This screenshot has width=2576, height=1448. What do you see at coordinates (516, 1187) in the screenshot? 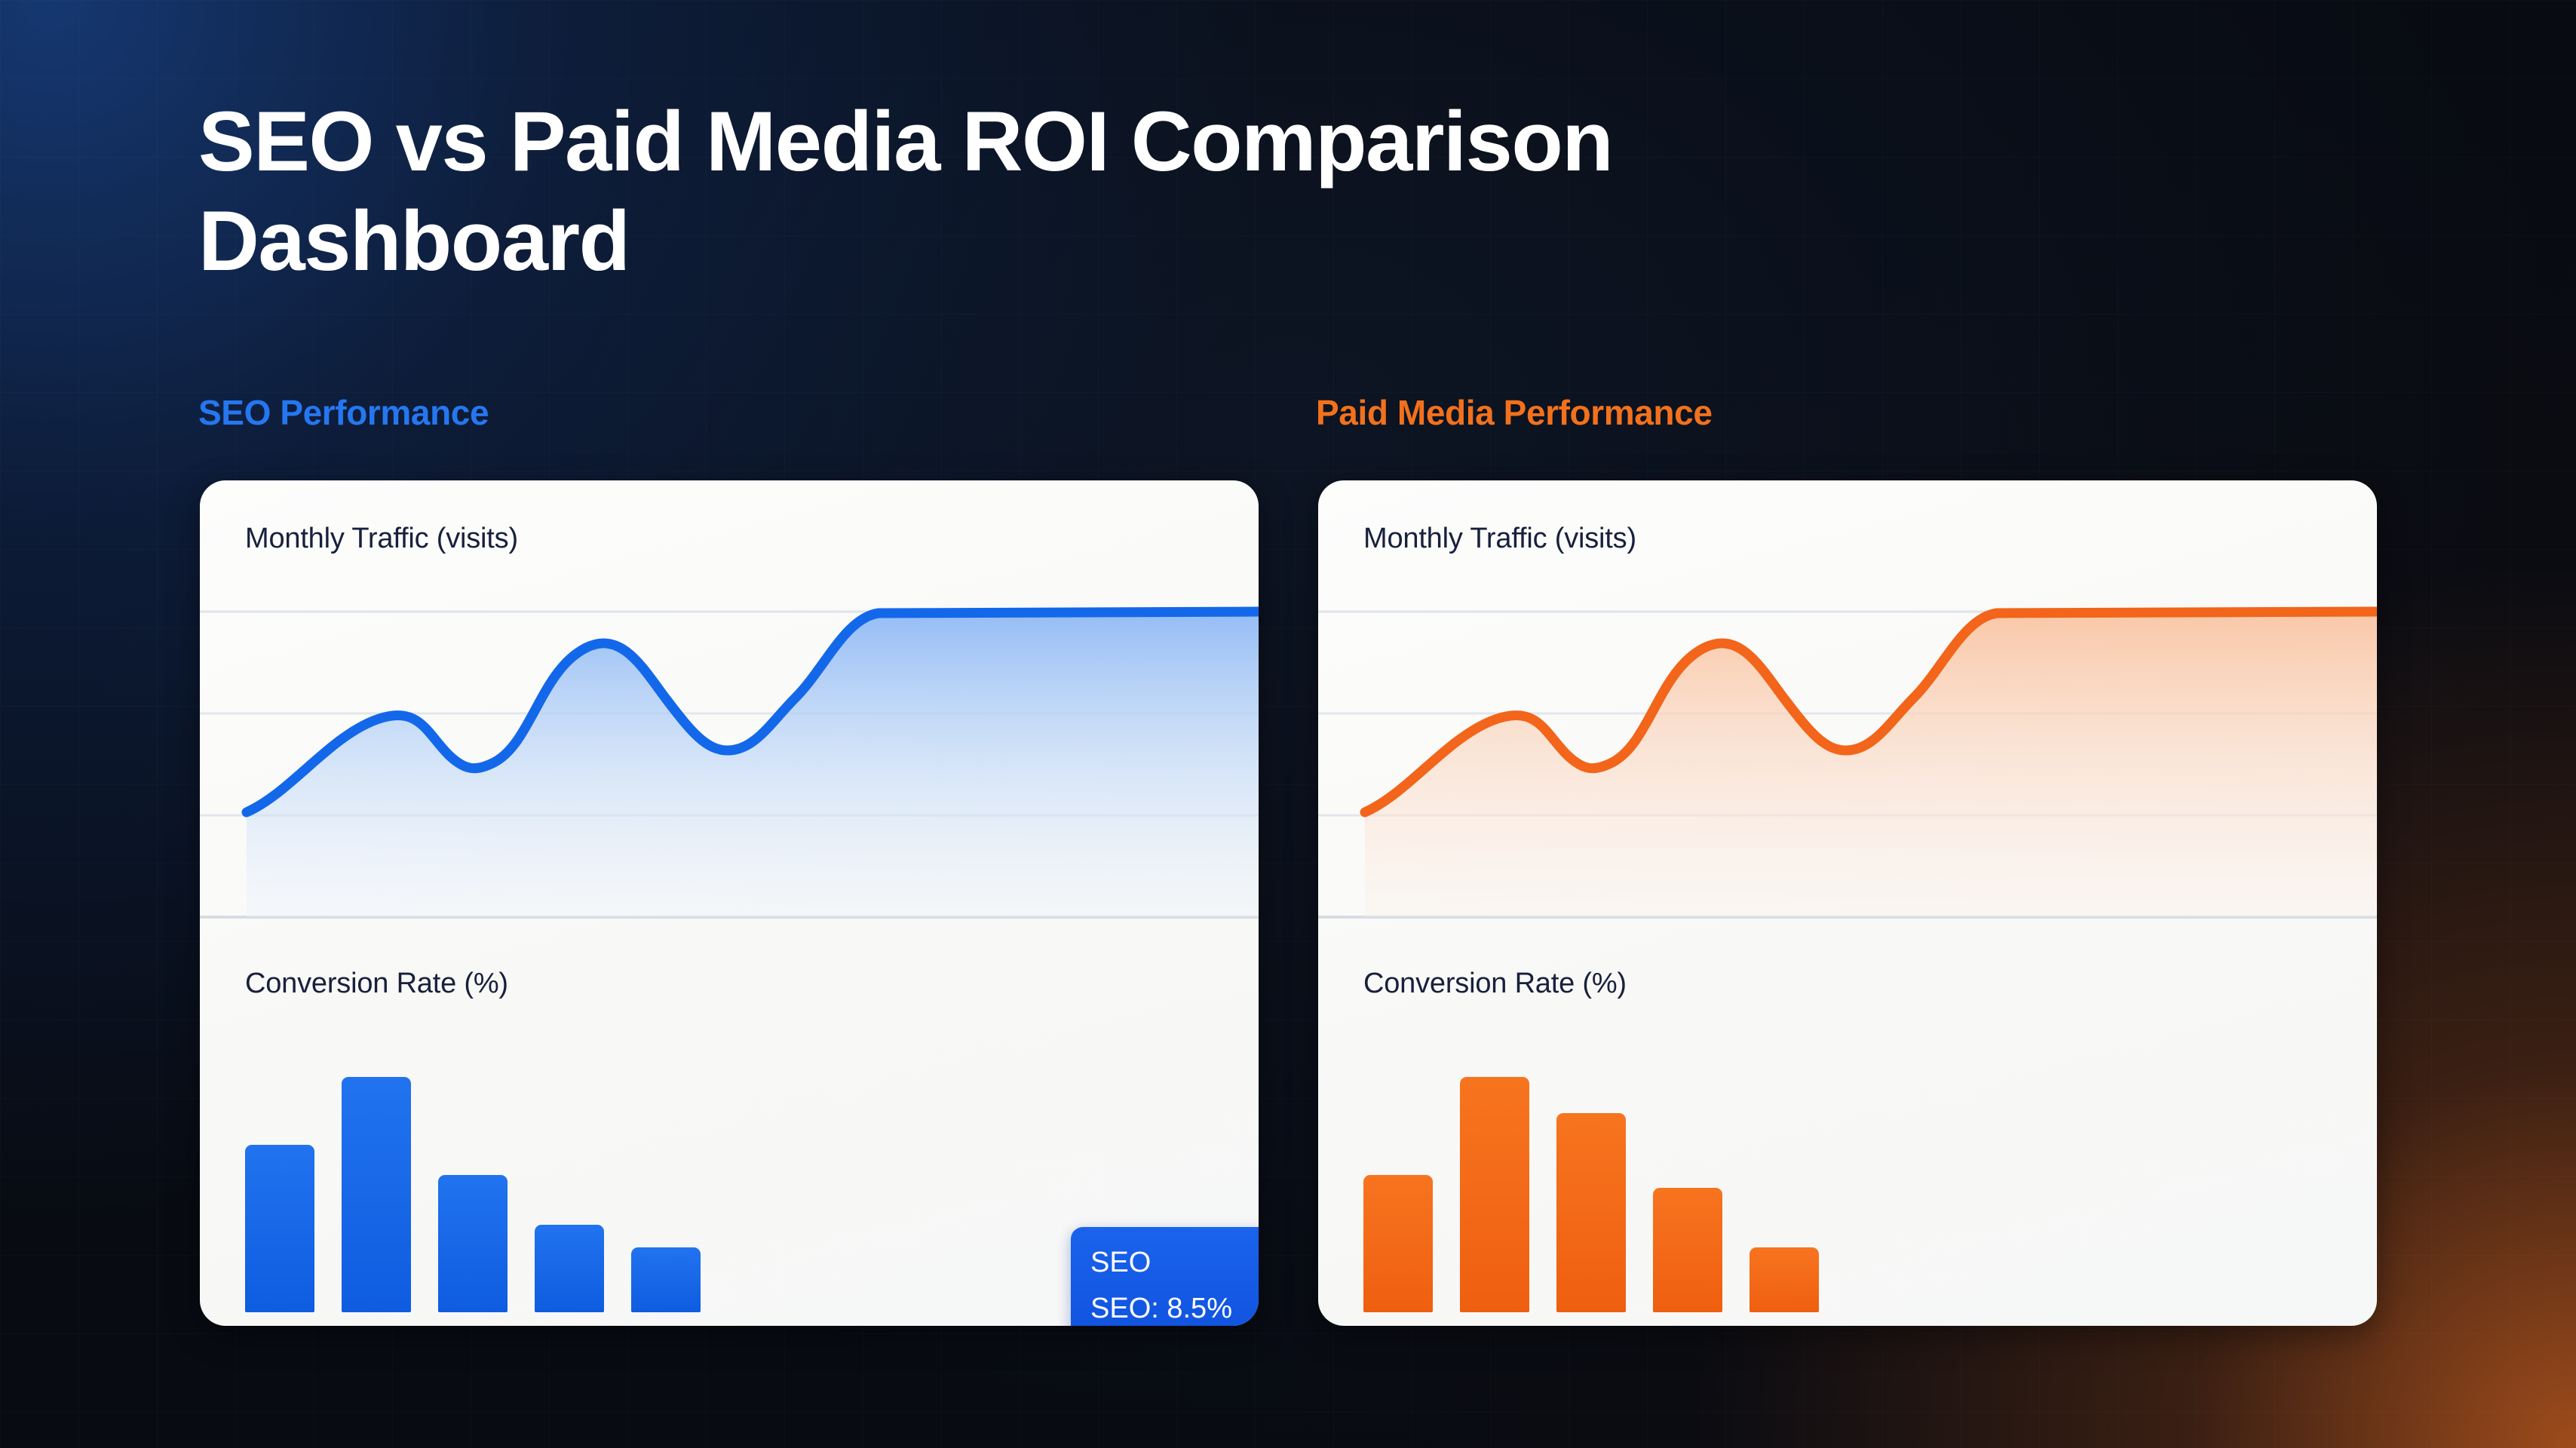
I see `seo-conversion-rate-bar-chart` at bounding box center [516, 1187].